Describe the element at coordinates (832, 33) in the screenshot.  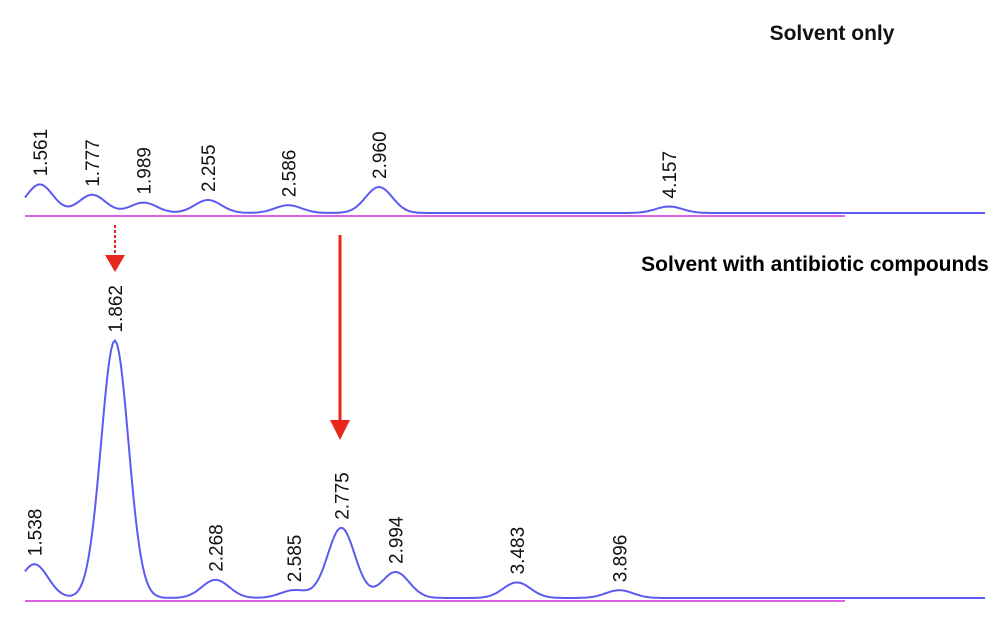
I see `chart-title: Solvent only` at that location.